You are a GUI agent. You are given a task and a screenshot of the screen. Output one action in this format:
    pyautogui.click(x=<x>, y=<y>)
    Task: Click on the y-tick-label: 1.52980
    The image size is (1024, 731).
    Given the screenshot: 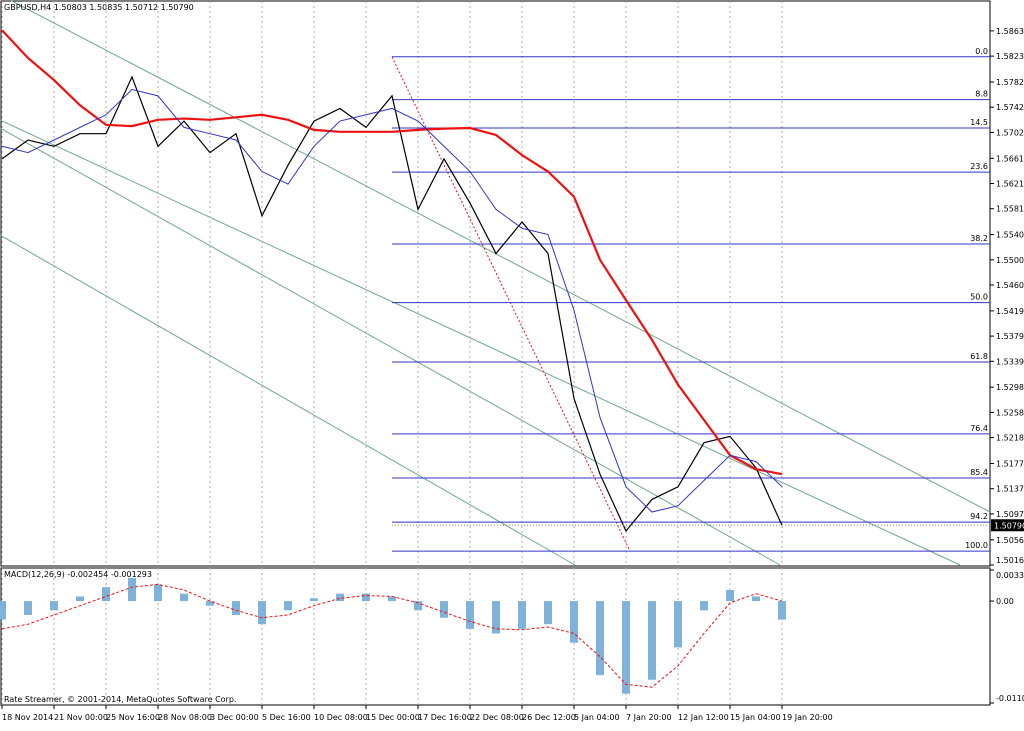 What is the action you would take?
    pyautogui.click(x=1010, y=387)
    